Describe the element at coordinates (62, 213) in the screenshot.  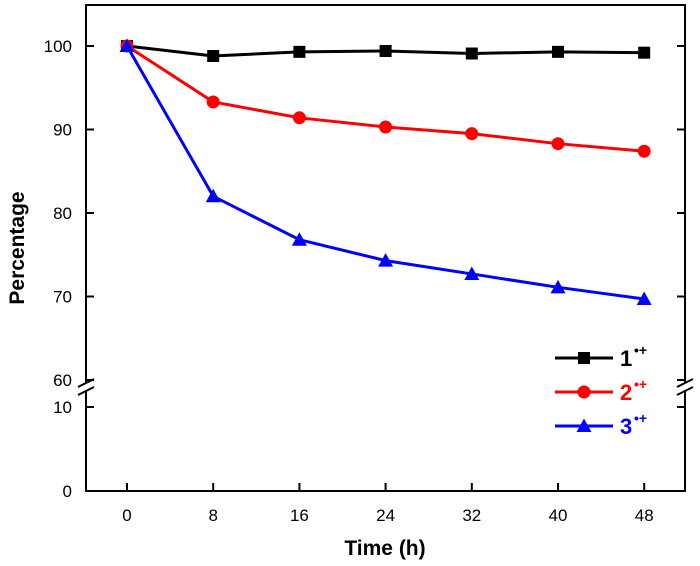
I see `y-tick-label: 80` at that location.